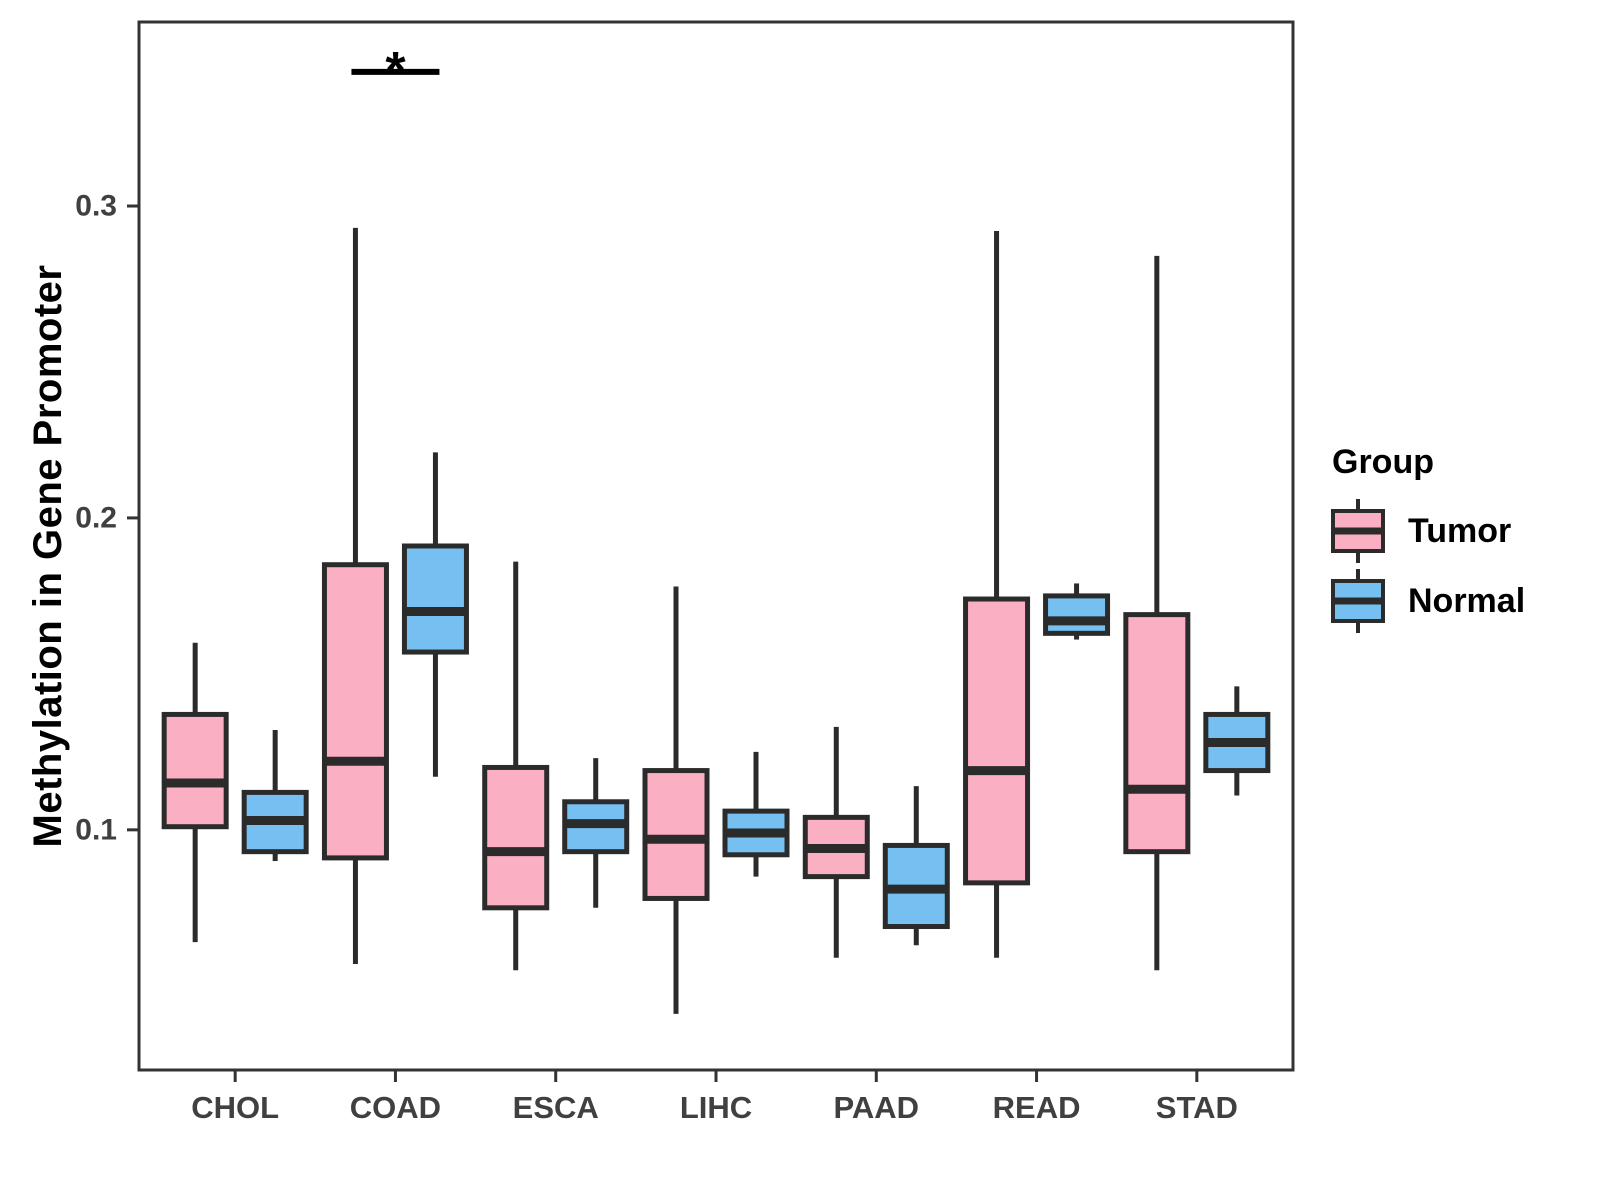  I want to click on box-tumor-CHOL, so click(195, 770).